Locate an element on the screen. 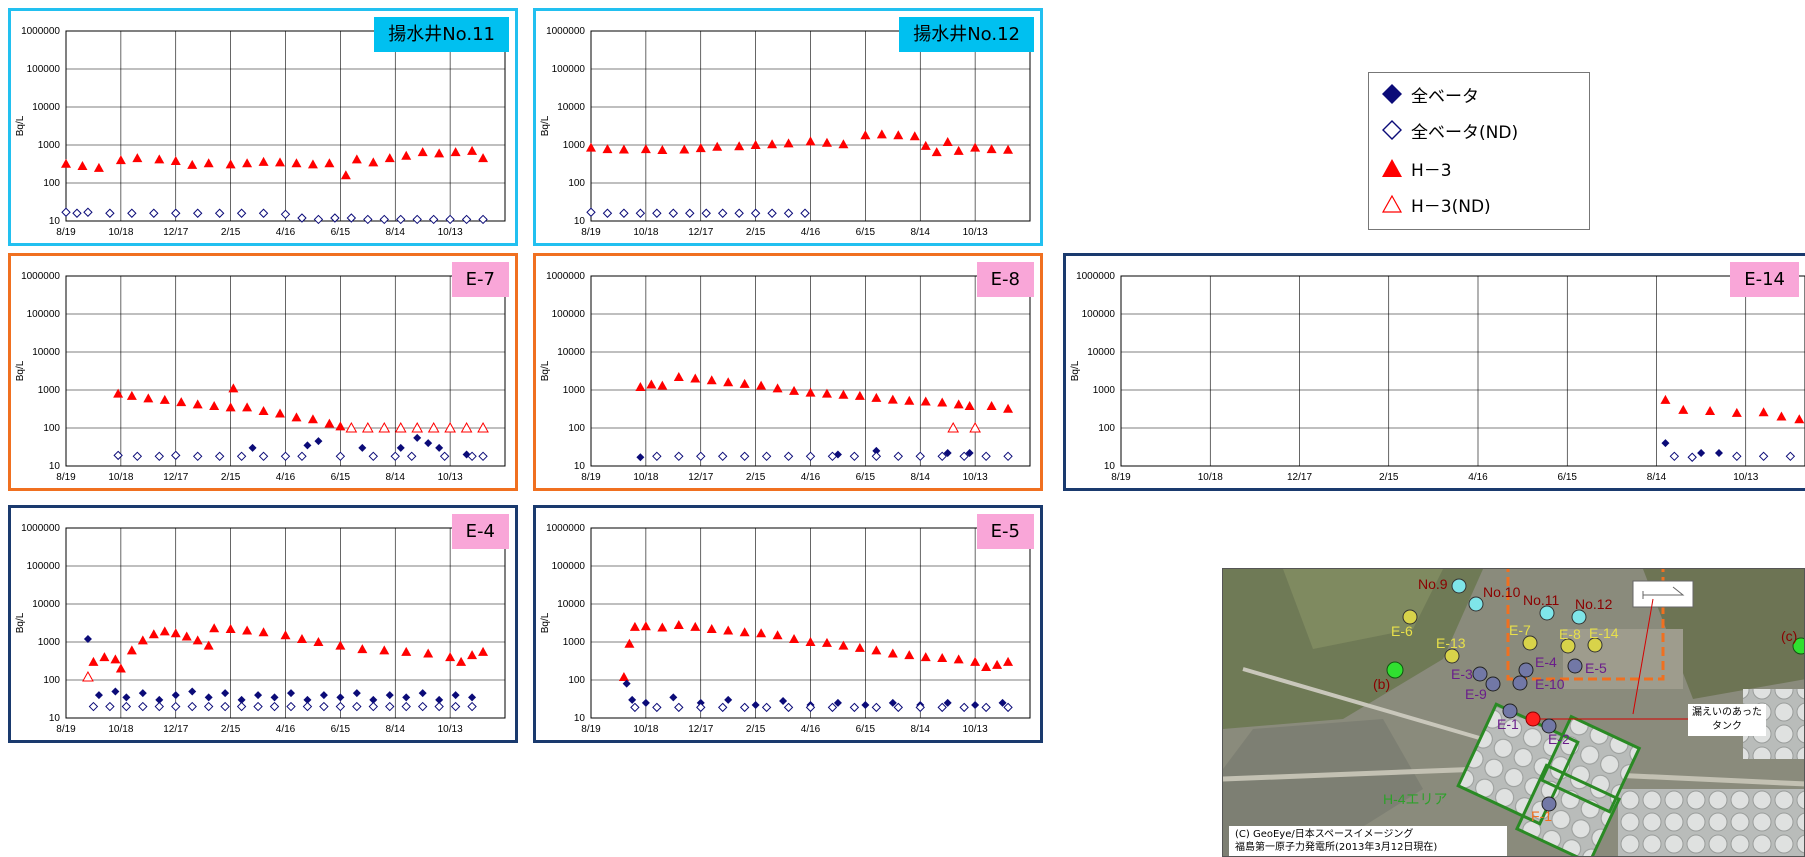  y-tick-label: 1000000 is located at coordinates (40, 528).